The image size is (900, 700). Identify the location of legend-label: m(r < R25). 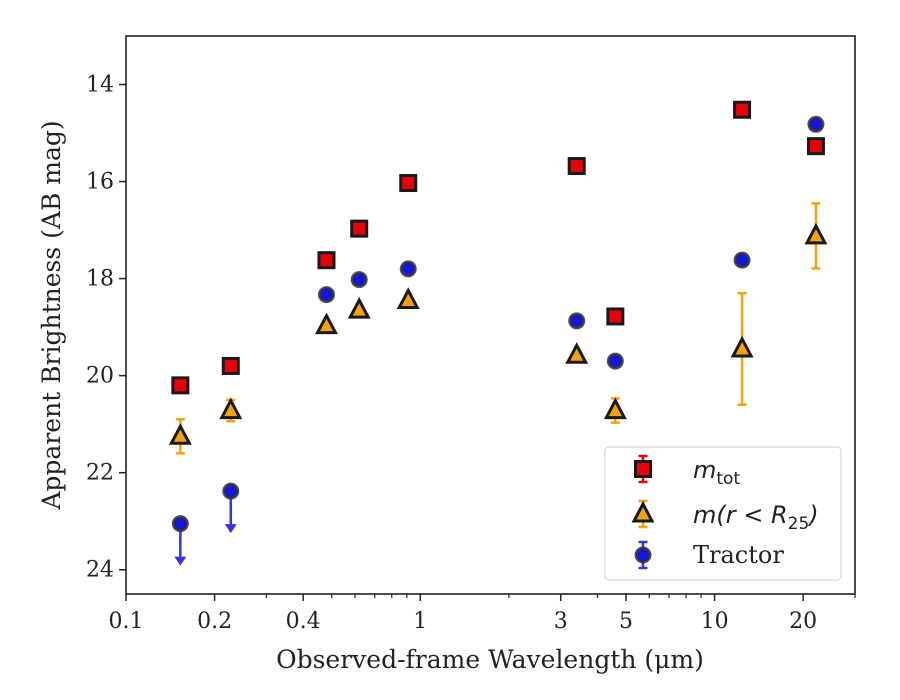
(756, 517).